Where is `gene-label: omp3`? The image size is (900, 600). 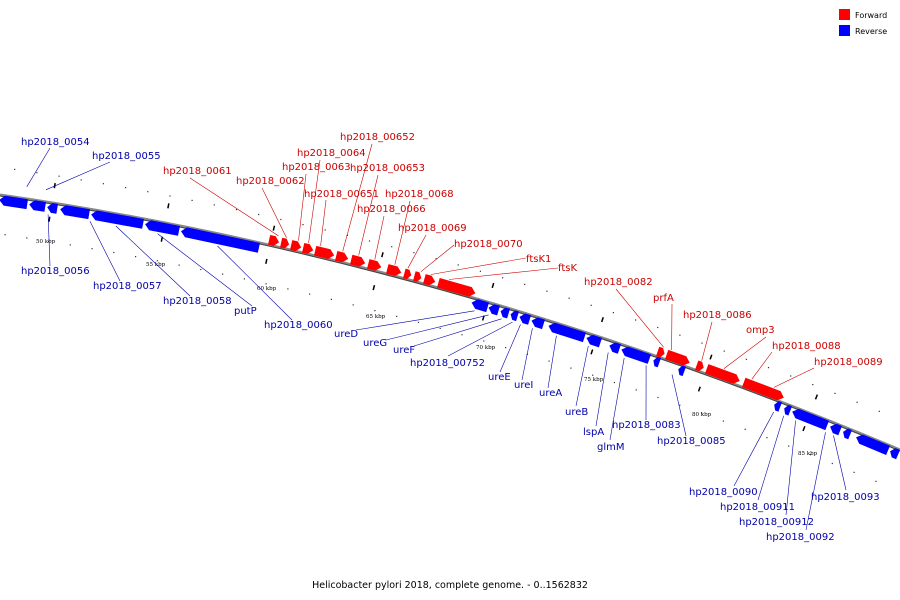
gene-label: omp3 is located at coordinates (760, 330).